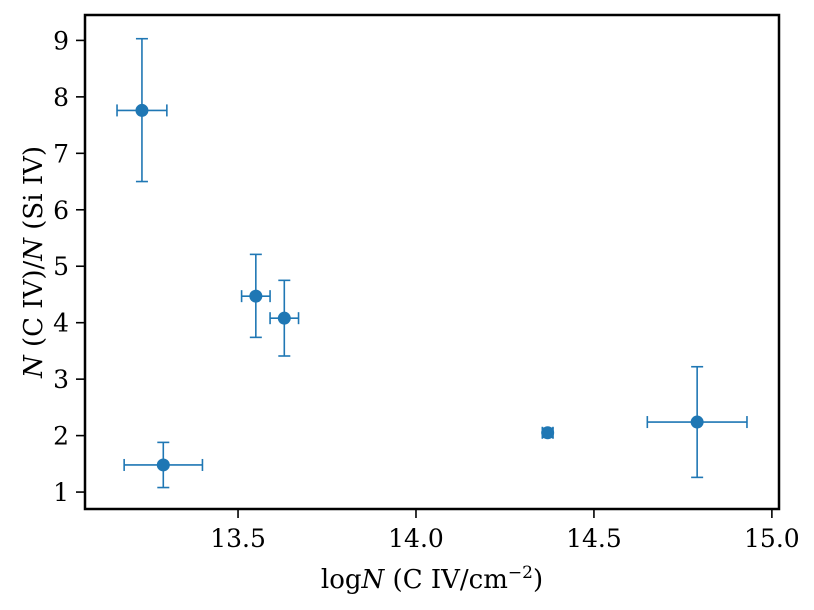  What do you see at coordinates (238, 538) in the screenshot?
I see `x-tick-label: 13.5` at bounding box center [238, 538].